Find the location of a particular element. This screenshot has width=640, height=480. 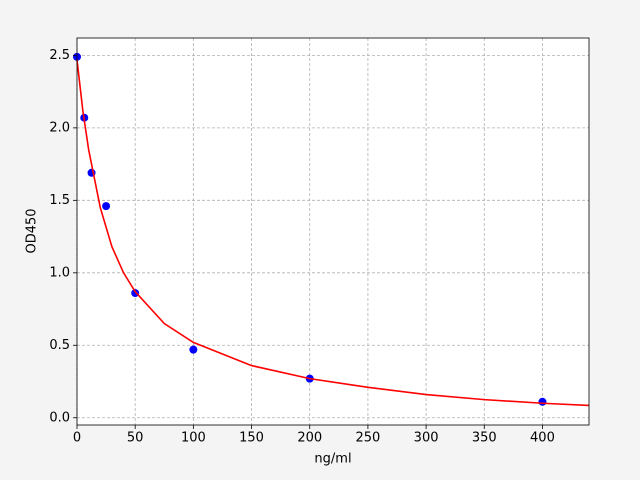

x-tick-label: 300 is located at coordinates (426, 438).